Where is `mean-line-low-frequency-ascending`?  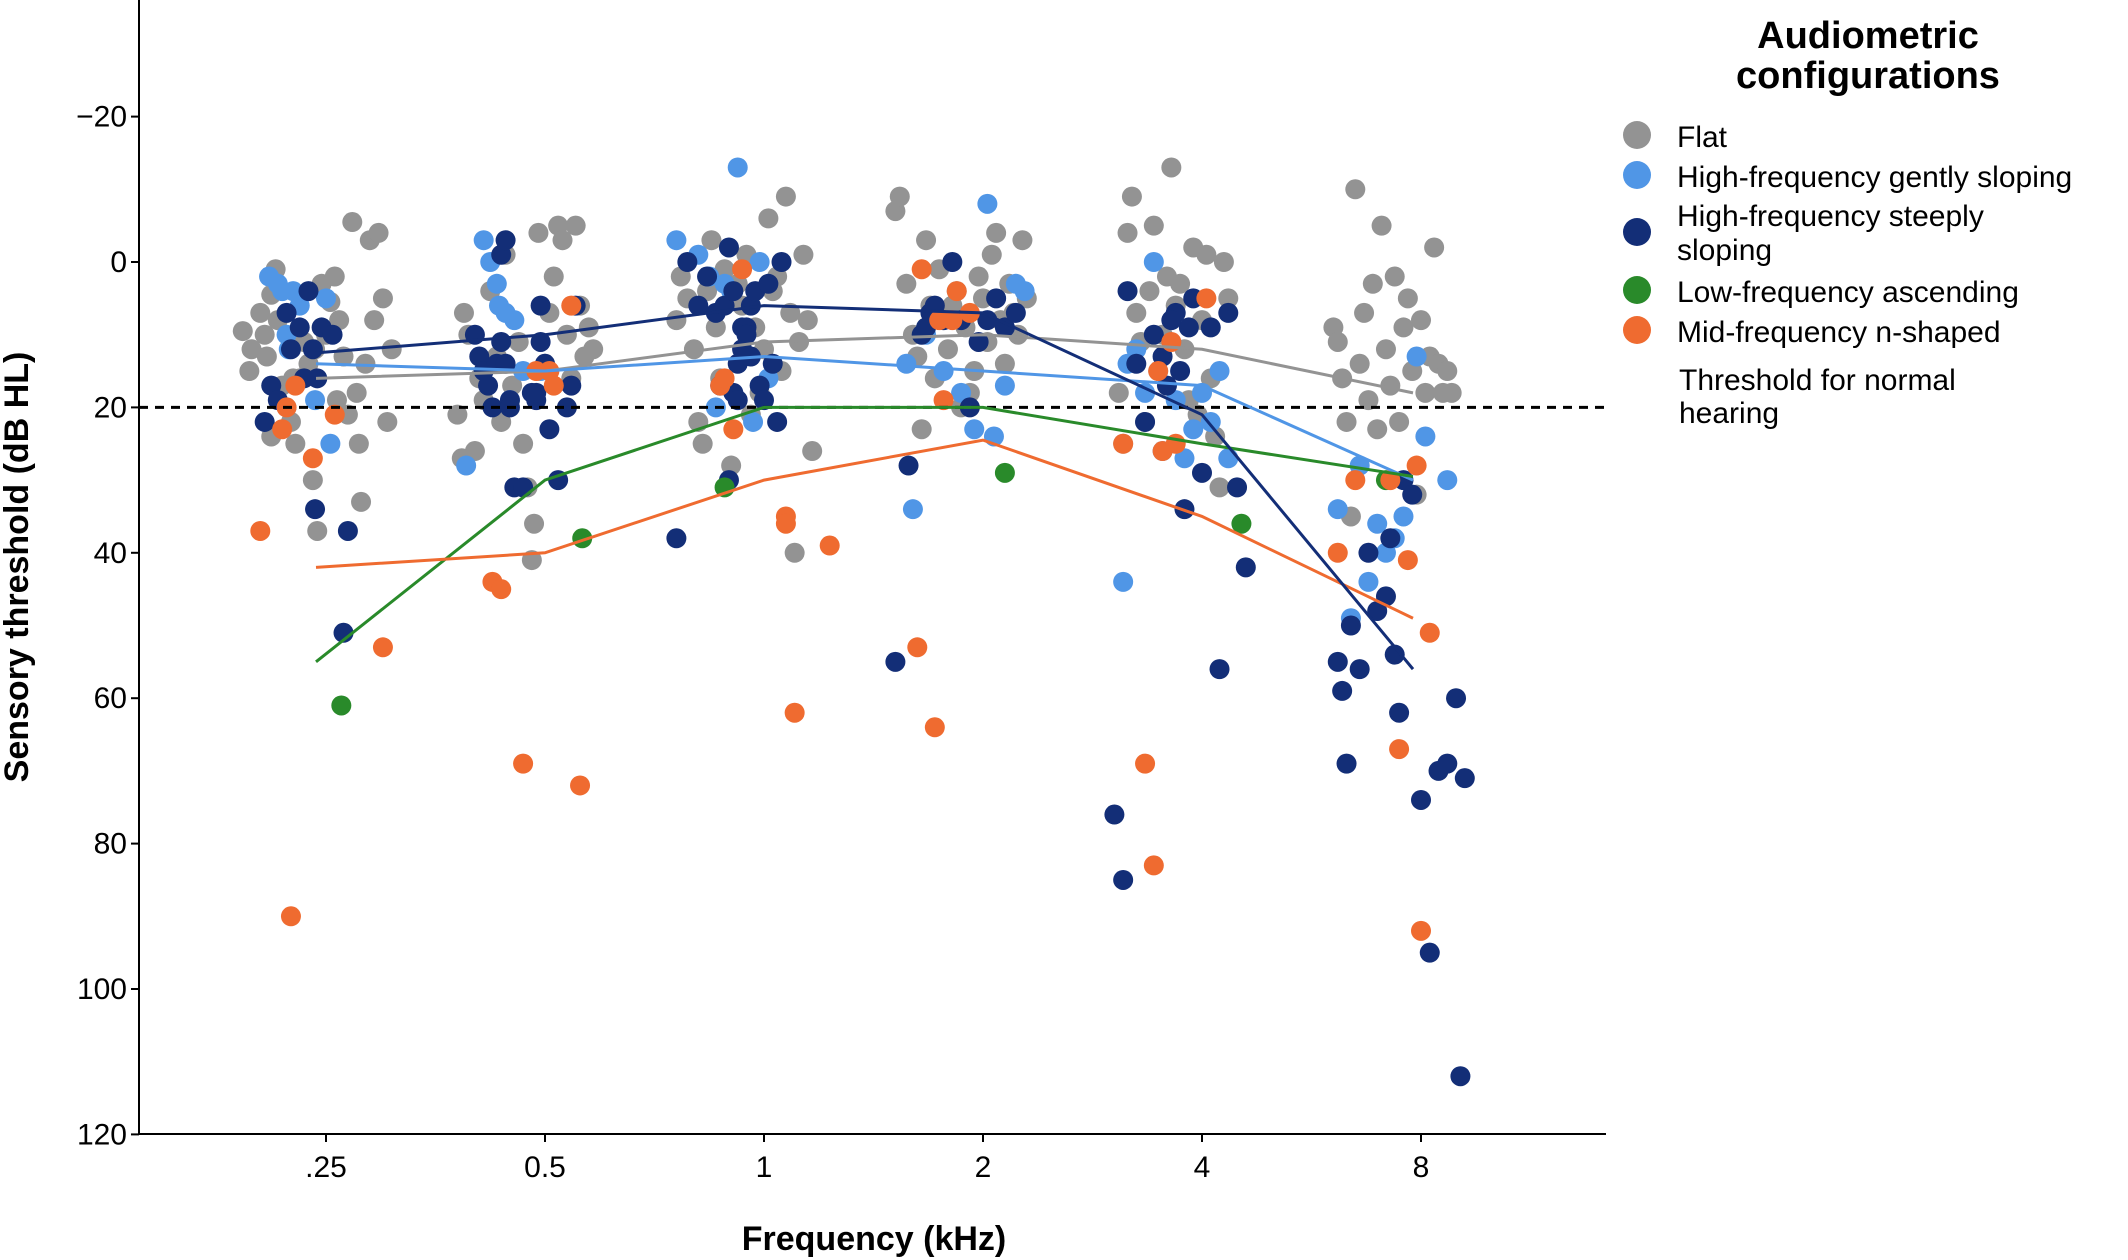
mean-line-low-frequency-ascending is located at coordinates (864, 534).